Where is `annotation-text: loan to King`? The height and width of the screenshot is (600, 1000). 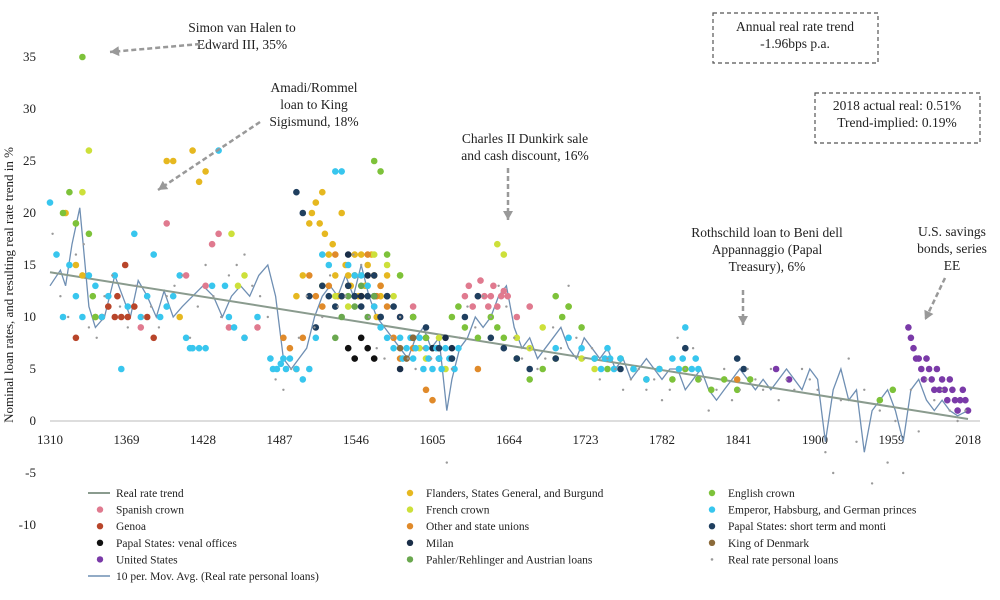
annotation-text: loan to King is located at coordinates (314, 104).